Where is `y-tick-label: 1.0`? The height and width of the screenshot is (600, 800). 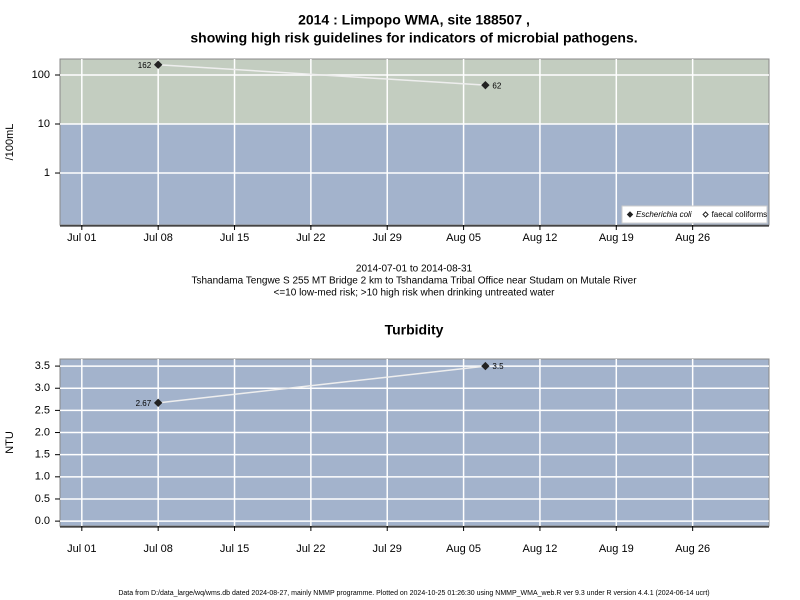 y-tick-label: 1.0 is located at coordinates (42, 477).